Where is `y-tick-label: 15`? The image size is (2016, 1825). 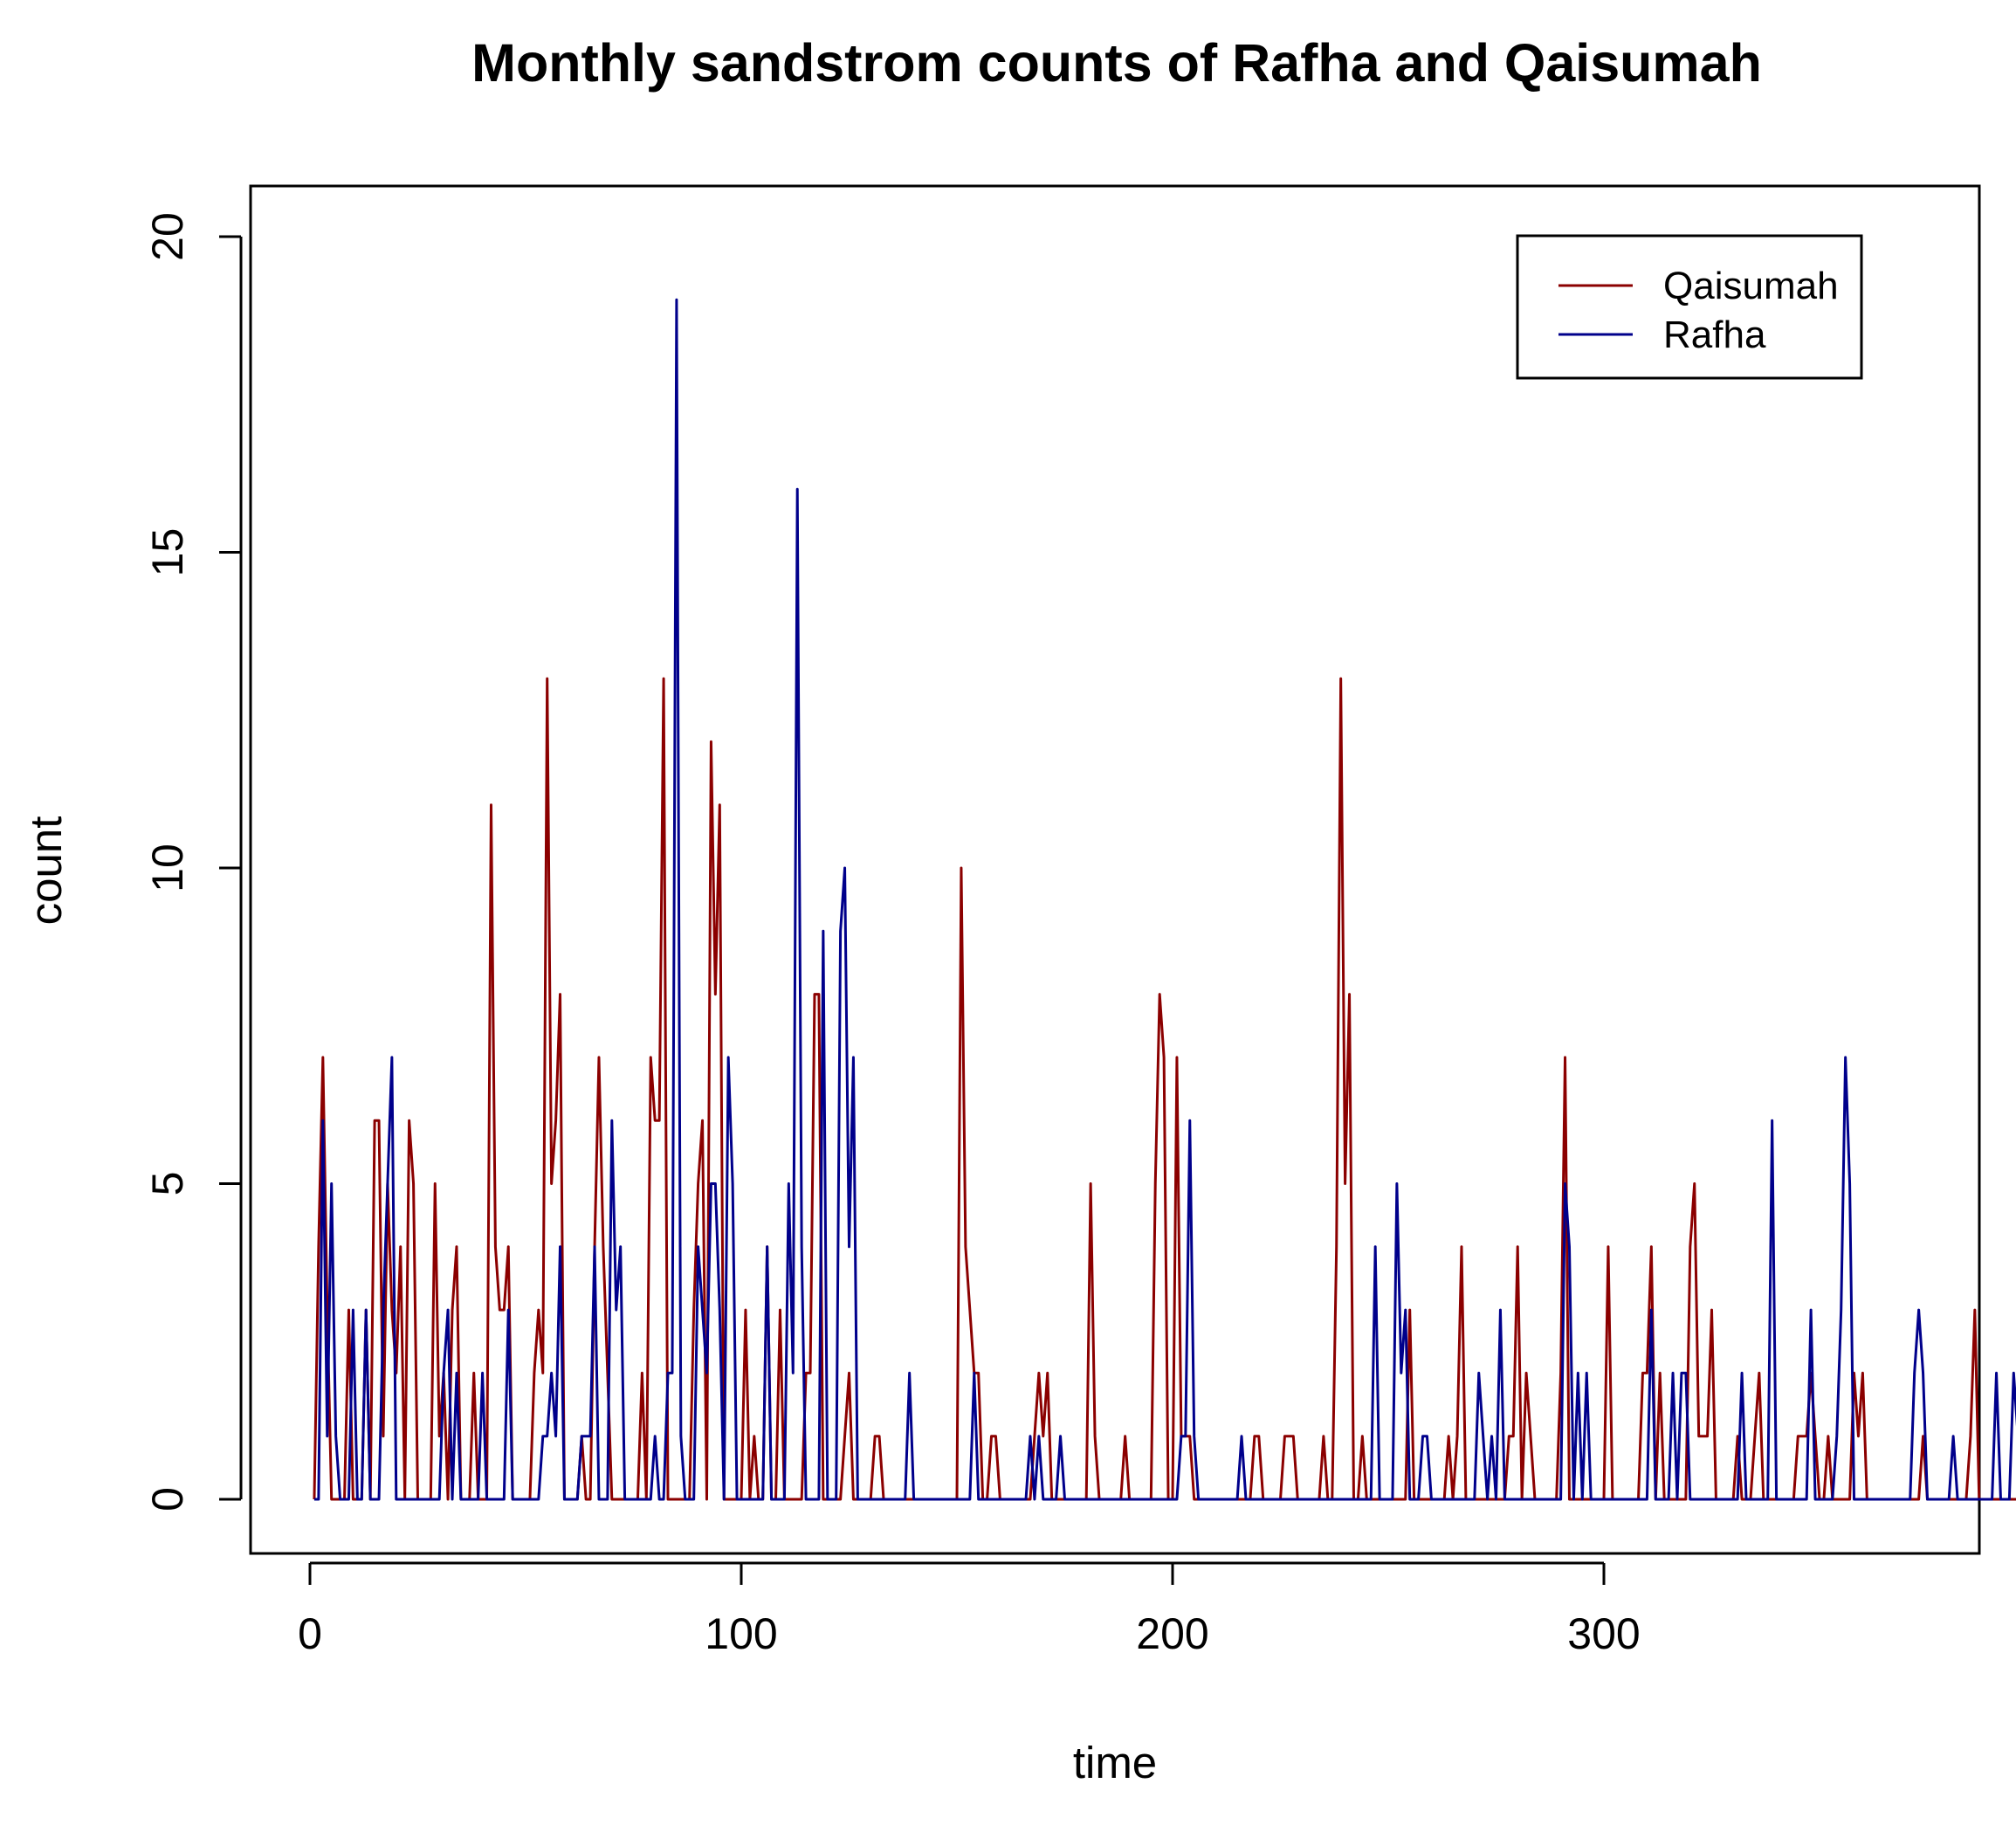 y-tick-label: 15 is located at coordinates (167, 552).